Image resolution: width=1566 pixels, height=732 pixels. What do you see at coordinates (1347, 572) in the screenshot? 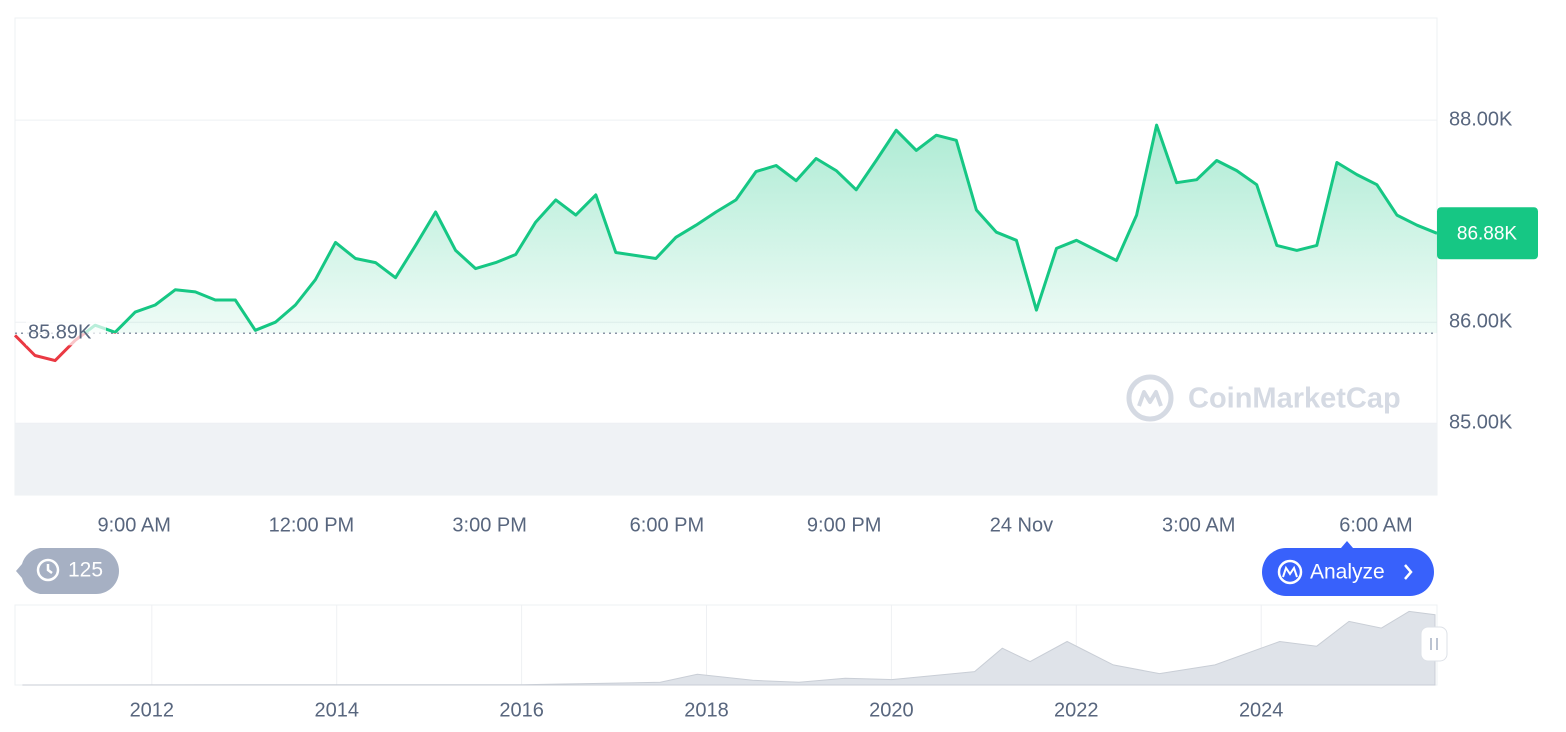
I see `button-text: Analyze` at bounding box center [1347, 572].